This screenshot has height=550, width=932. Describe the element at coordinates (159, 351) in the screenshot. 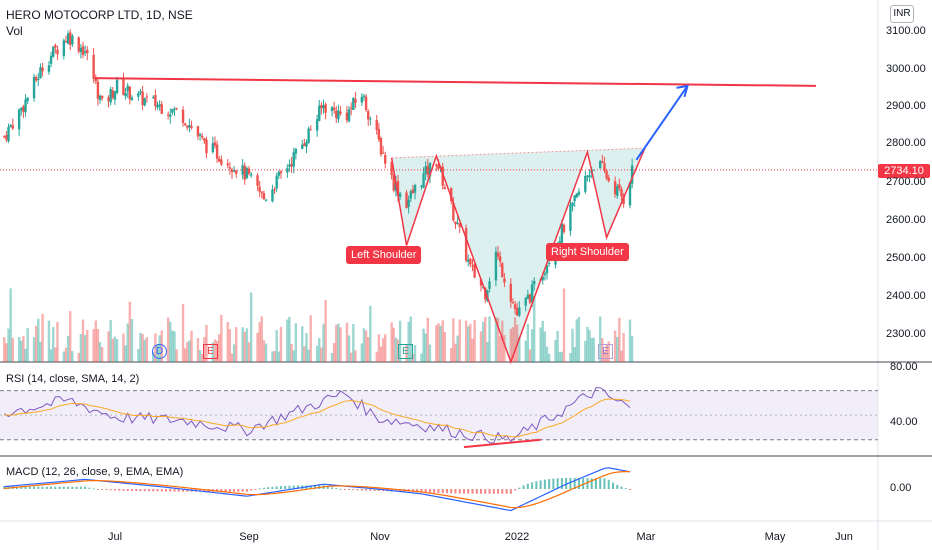

I see `dividend-event-icon: D` at that location.